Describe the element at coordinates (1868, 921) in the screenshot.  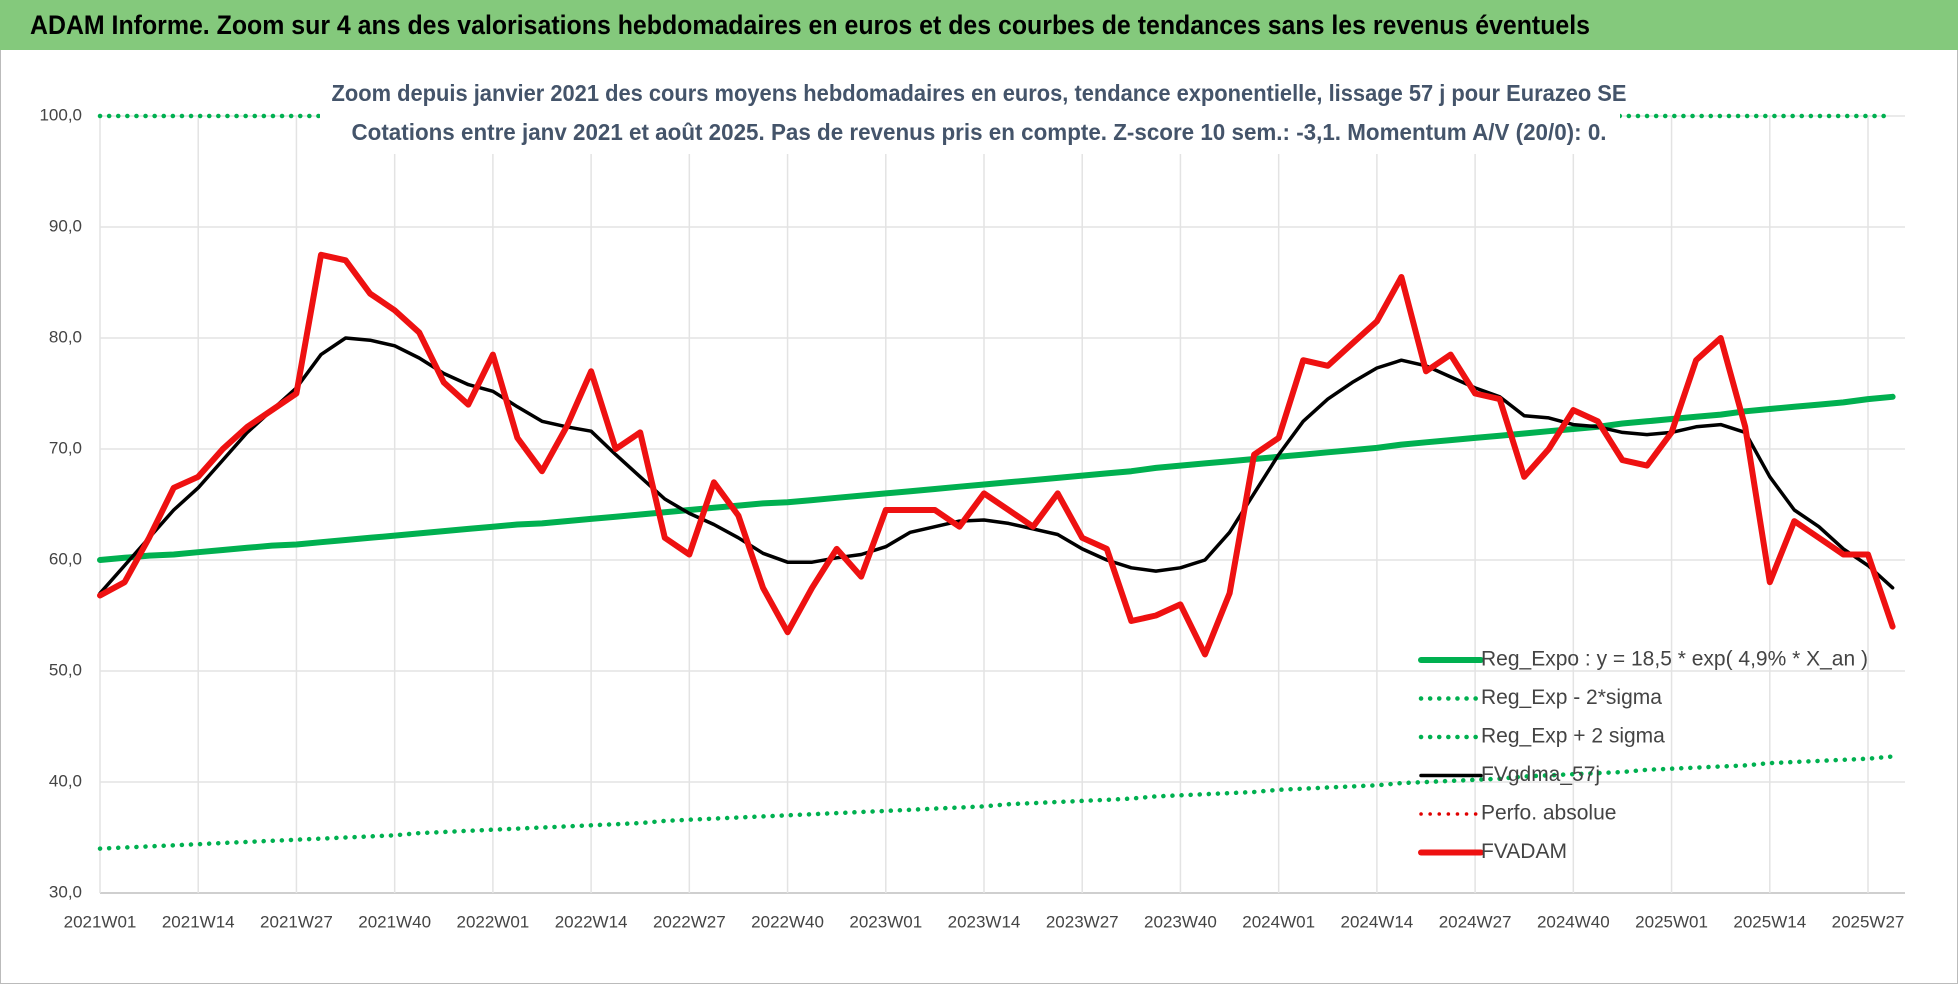
I see `x-tick-label: 2025W27` at that location.